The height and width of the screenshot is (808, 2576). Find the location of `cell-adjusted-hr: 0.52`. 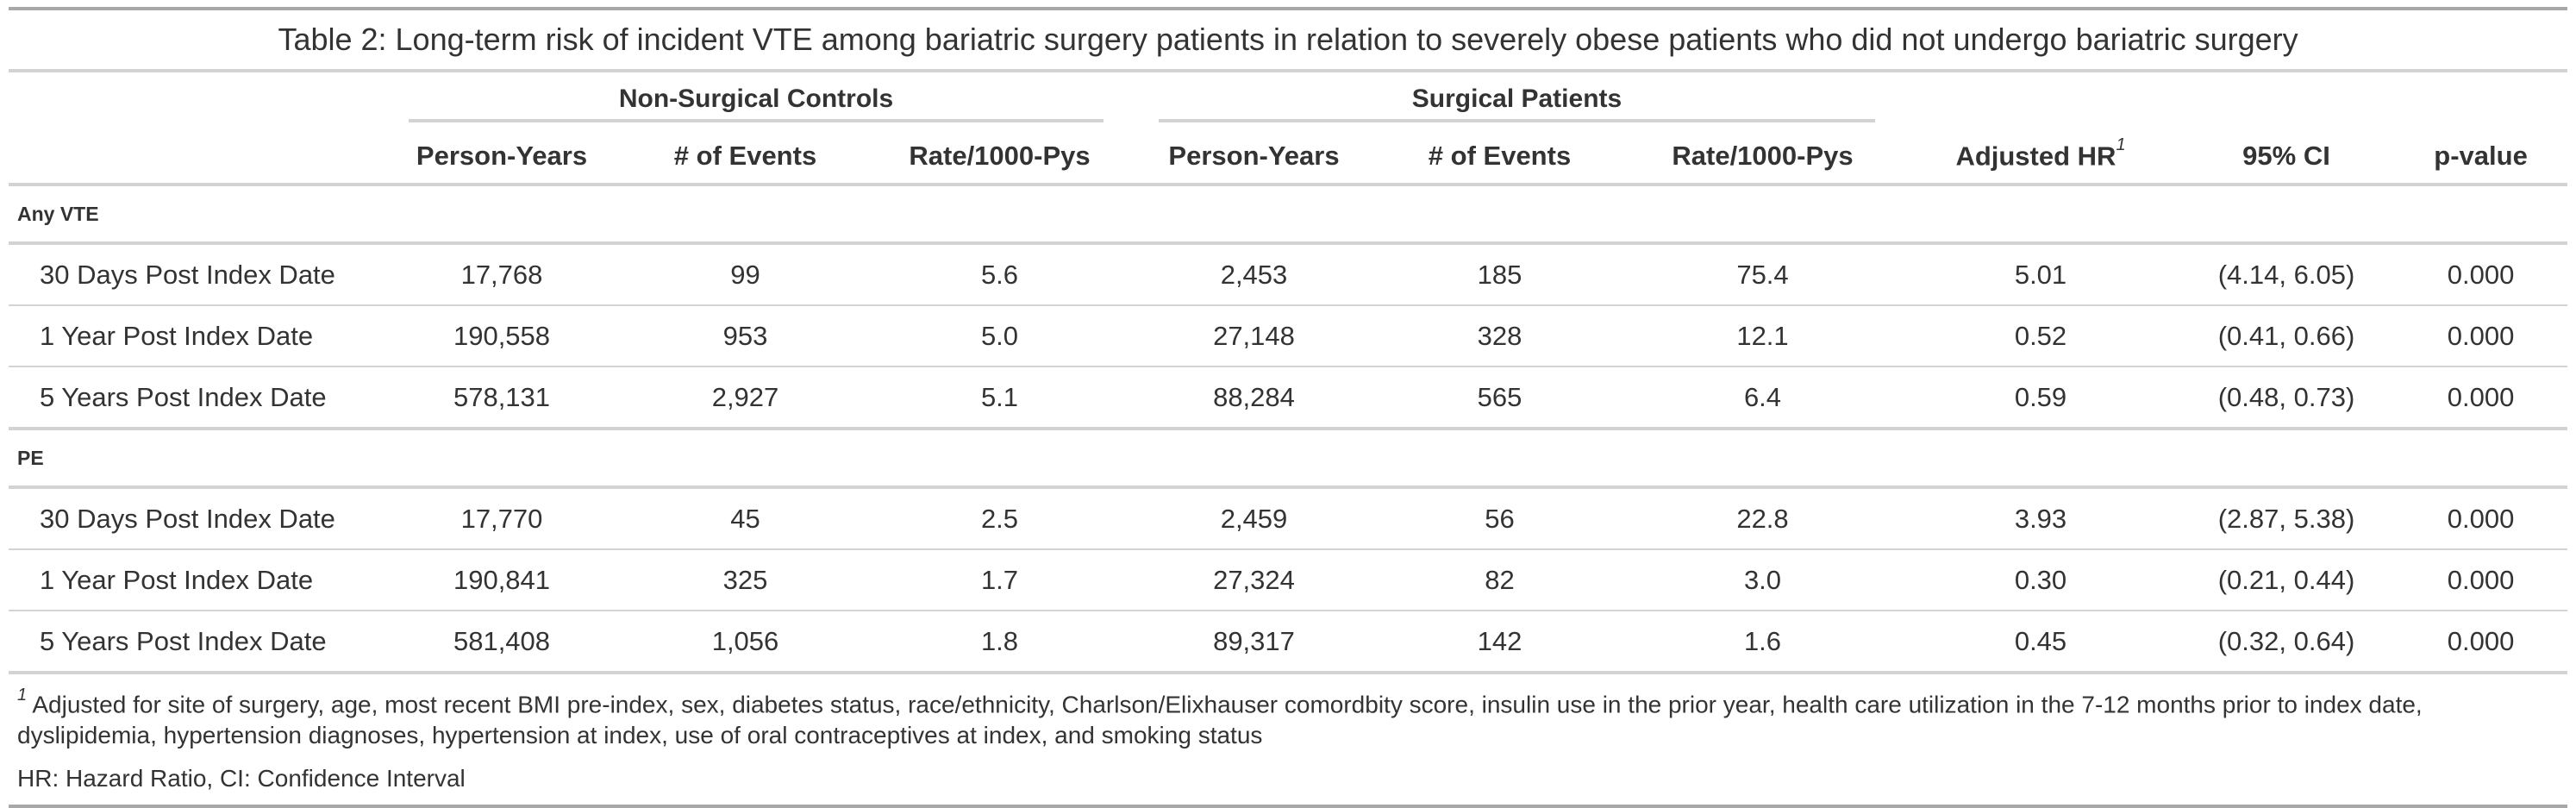

cell-adjusted-hr: 0.52 is located at coordinates (2041, 336).